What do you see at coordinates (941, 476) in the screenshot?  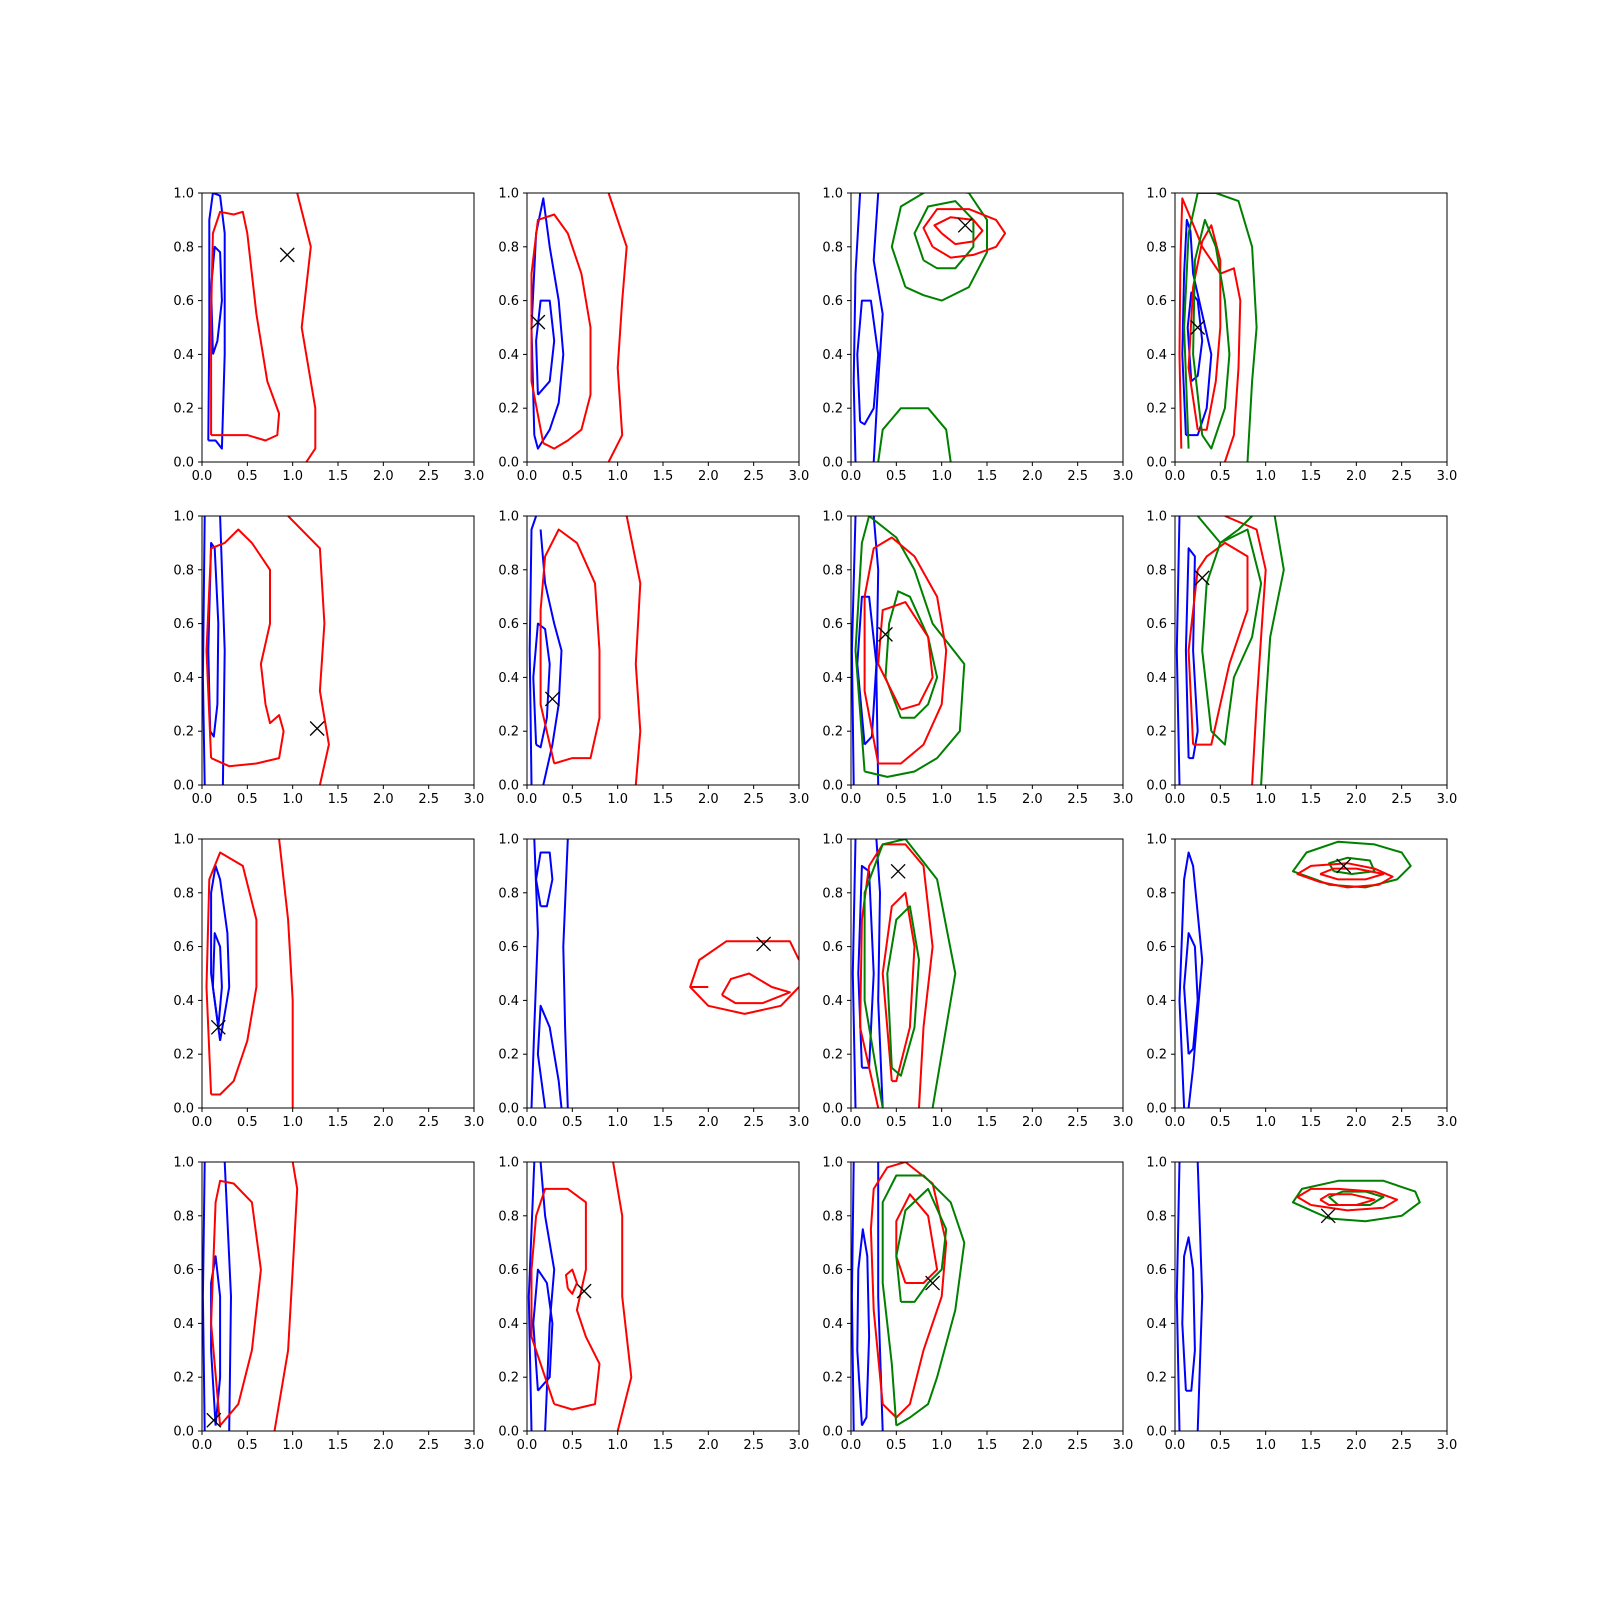 I see `x-tick-label: 1.0` at bounding box center [941, 476].